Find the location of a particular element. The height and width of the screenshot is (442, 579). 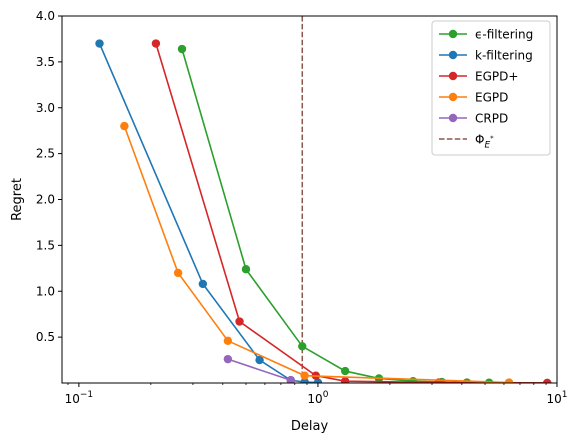

legend: ϵ-filtering k-filtering EGPD+ EGPD CRPD ΦE* is located at coordinates (491, 88).